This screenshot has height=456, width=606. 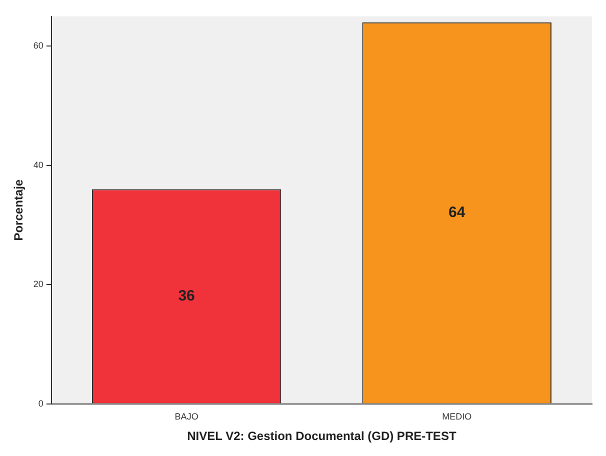 I want to click on x-axis-title: NIVEL V2: Gestion Documental (GD) PRE-TEST, so click(x=322, y=436).